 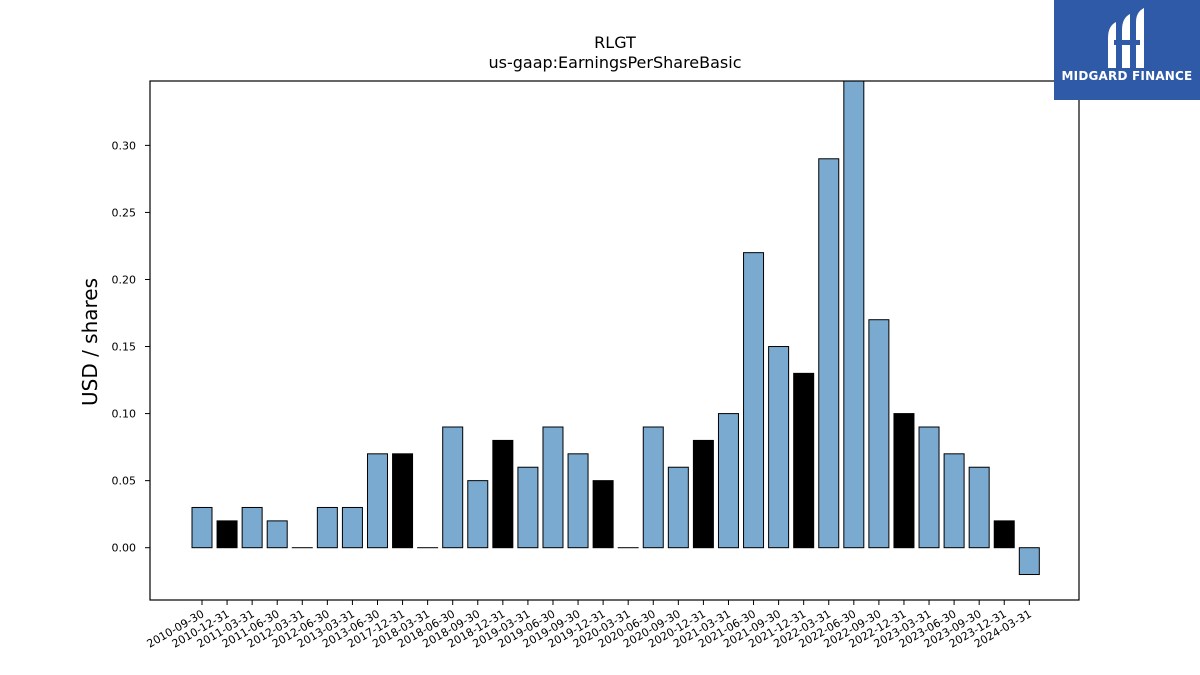 I want to click on y-axis: 0.00 0.05 0.10 0.15 0.20 0.25 0.30, so click(x=131, y=347).